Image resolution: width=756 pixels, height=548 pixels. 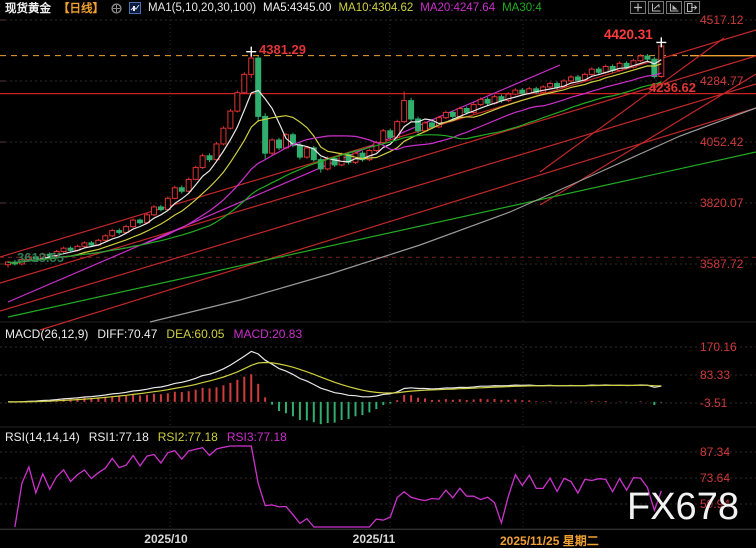 What do you see at coordinates (202, 8) in the screenshot?
I see `ma-params-label: MA1(5,10,20,30,100)` at bounding box center [202, 8].